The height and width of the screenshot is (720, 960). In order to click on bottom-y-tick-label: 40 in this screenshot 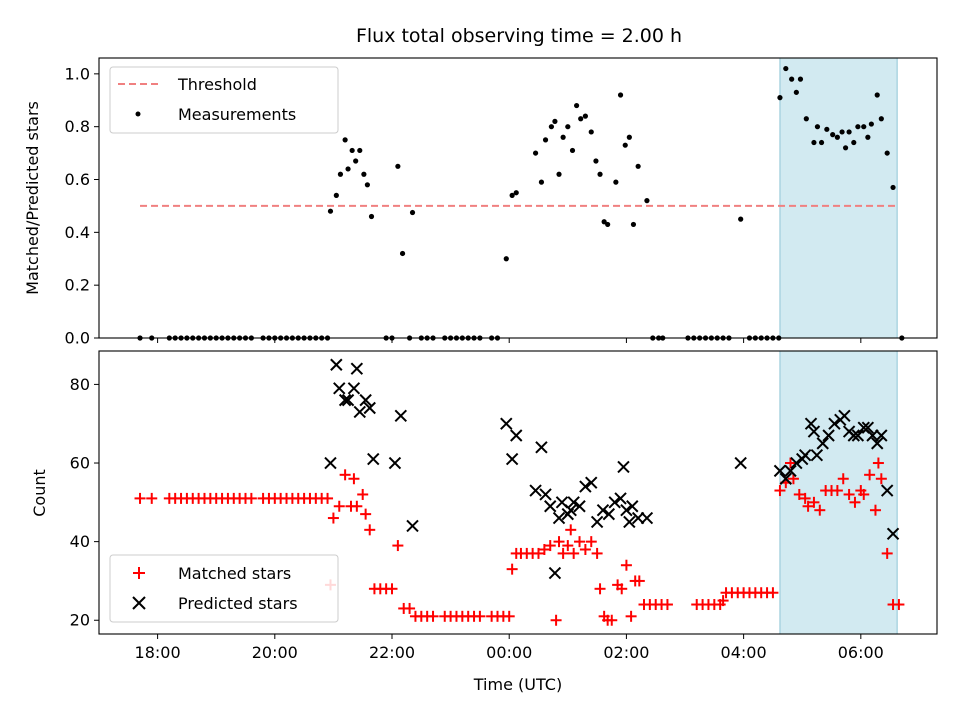, I will do `click(80, 541)`.